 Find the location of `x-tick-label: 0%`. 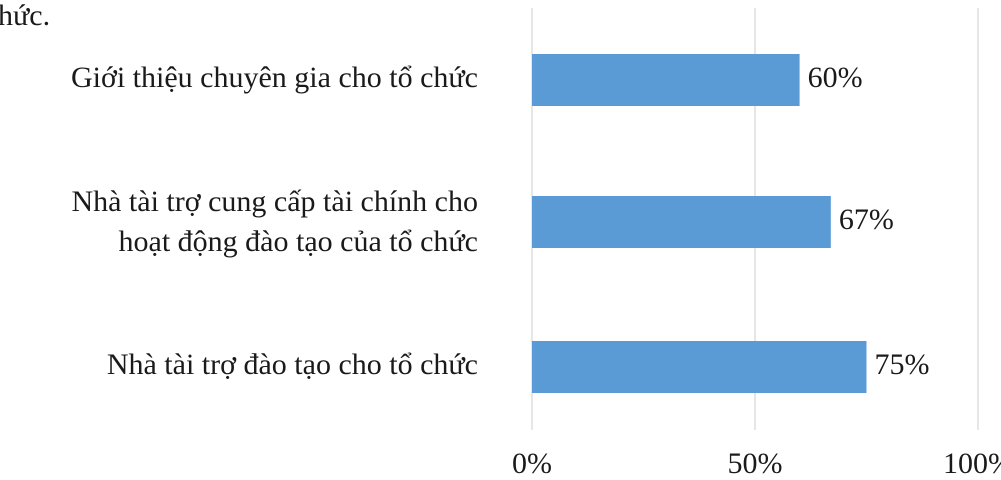

x-tick-label: 0% is located at coordinates (532, 463).